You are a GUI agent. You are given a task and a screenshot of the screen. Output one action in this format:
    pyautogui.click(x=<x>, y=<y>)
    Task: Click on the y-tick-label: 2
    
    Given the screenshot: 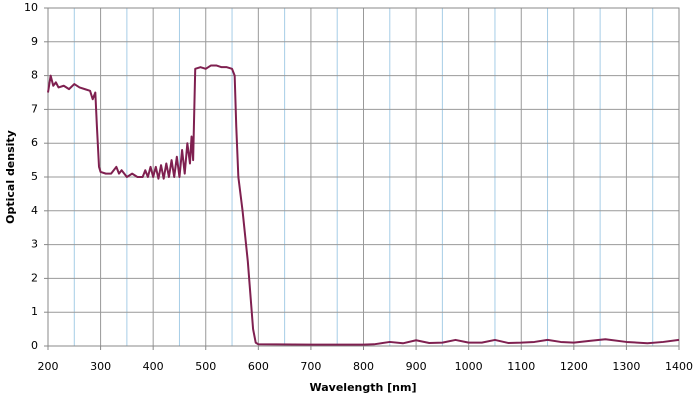 What is the action you would take?
    pyautogui.click(x=34, y=277)
    